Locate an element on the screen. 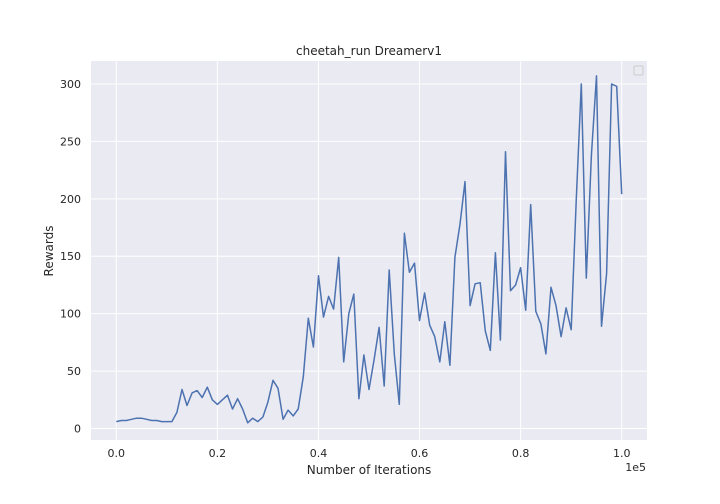 The image size is (720, 504). x-tick-label: 0.0 is located at coordinates (117, 453).